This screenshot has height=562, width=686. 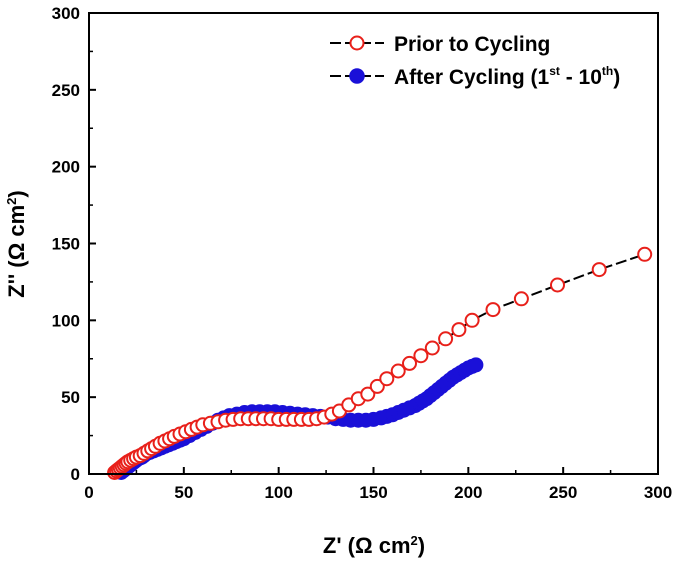 I want to click on x-tick-label: 0, so click(x=88, y=492).